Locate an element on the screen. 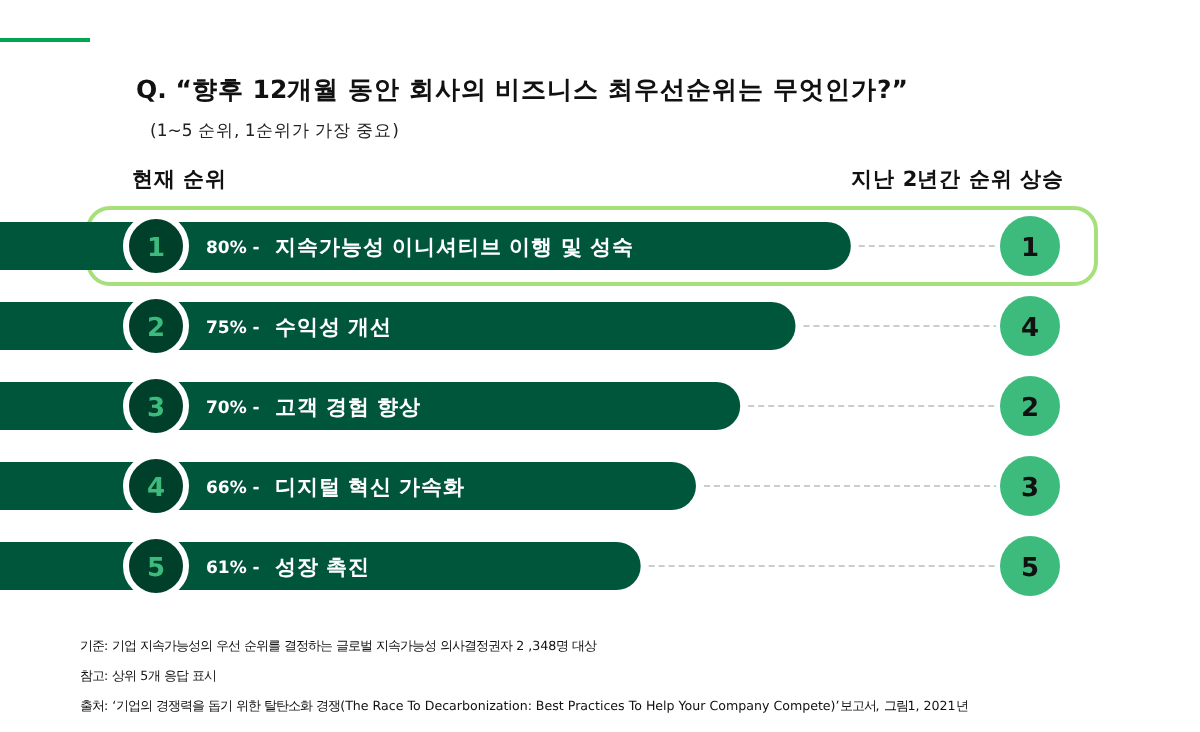 The height and width of the screenshot is (732, 1200). y-tick-label: 고객 경험 향상 is located at coordinates (348, 408).